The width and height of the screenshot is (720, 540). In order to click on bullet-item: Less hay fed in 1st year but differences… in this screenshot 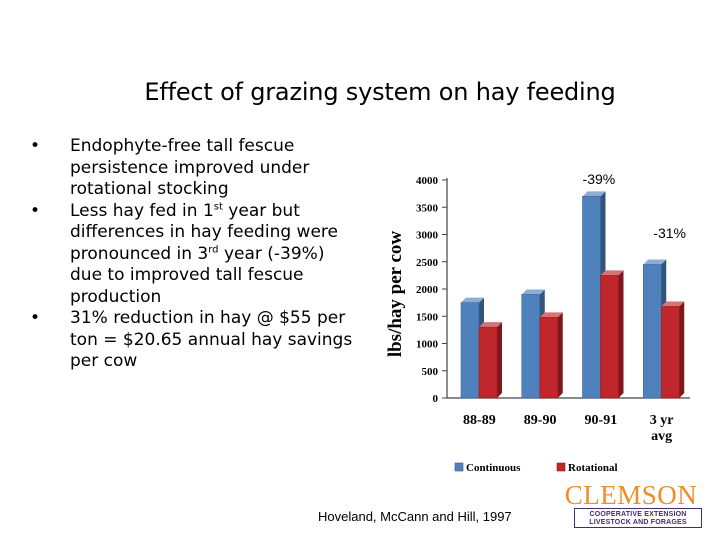, I will do `click(195, 255)`.